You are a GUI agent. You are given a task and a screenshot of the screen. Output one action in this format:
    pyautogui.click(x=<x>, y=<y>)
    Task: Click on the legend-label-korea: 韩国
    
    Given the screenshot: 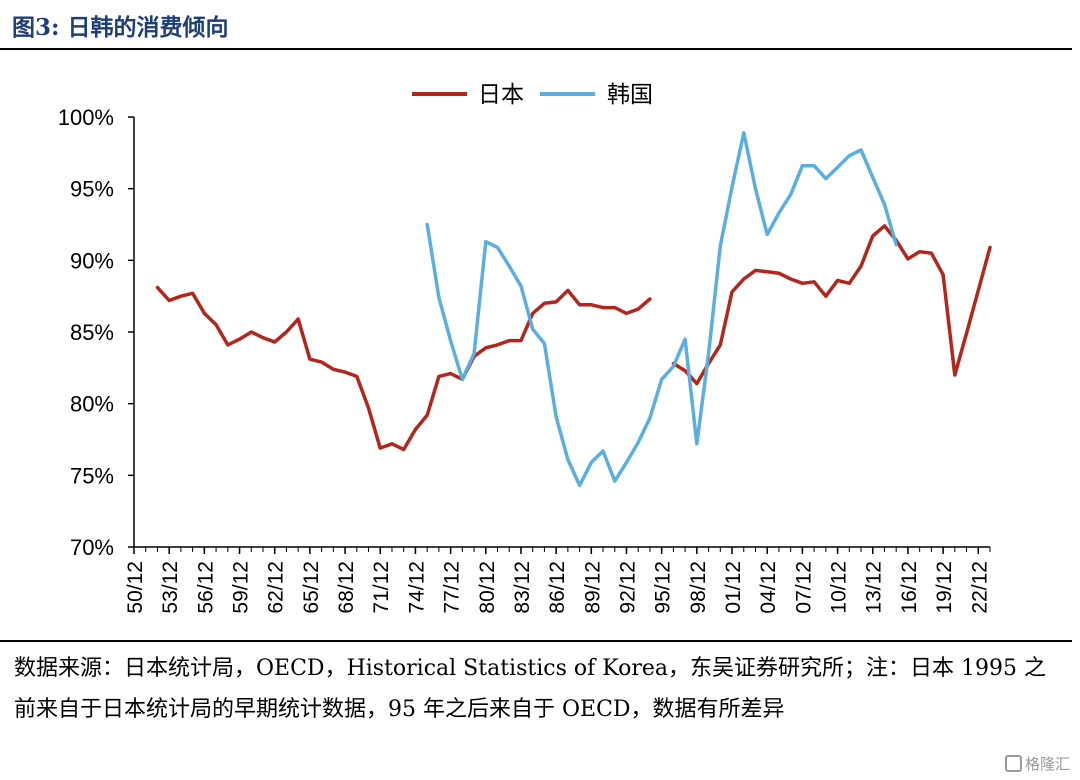 What is the action you would take?
    pyautogui.click(x=630, y=95)
    